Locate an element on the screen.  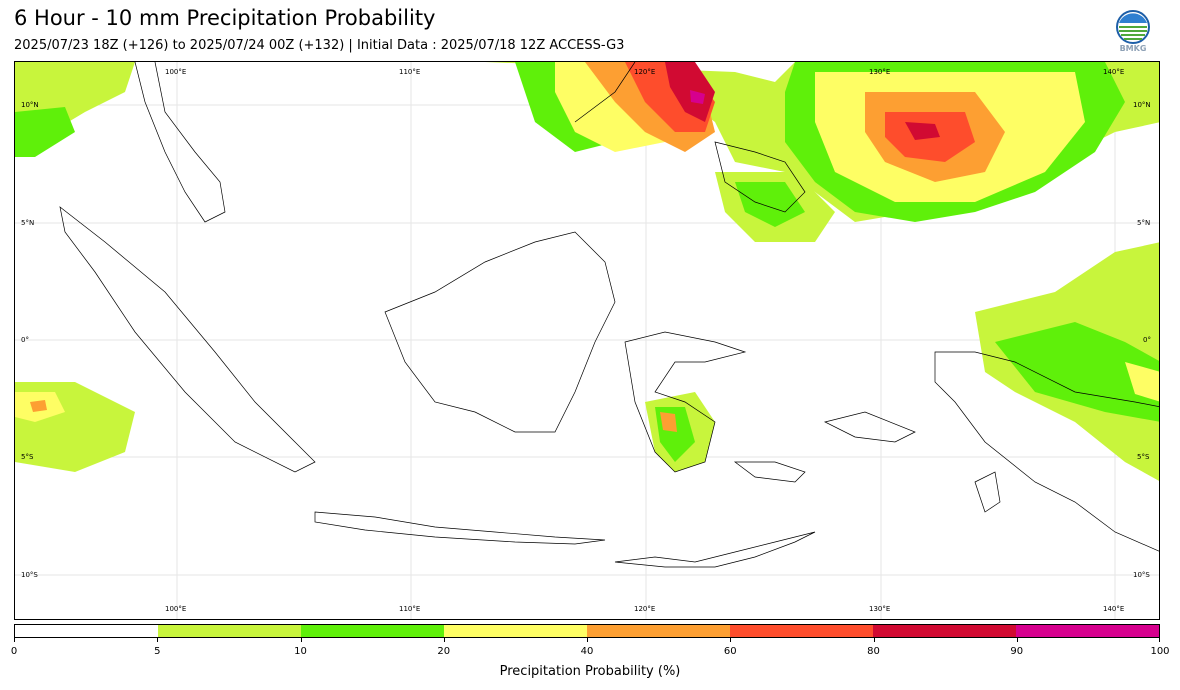
lat-label-right-0: 0° is located at coordinates (1147, 340).